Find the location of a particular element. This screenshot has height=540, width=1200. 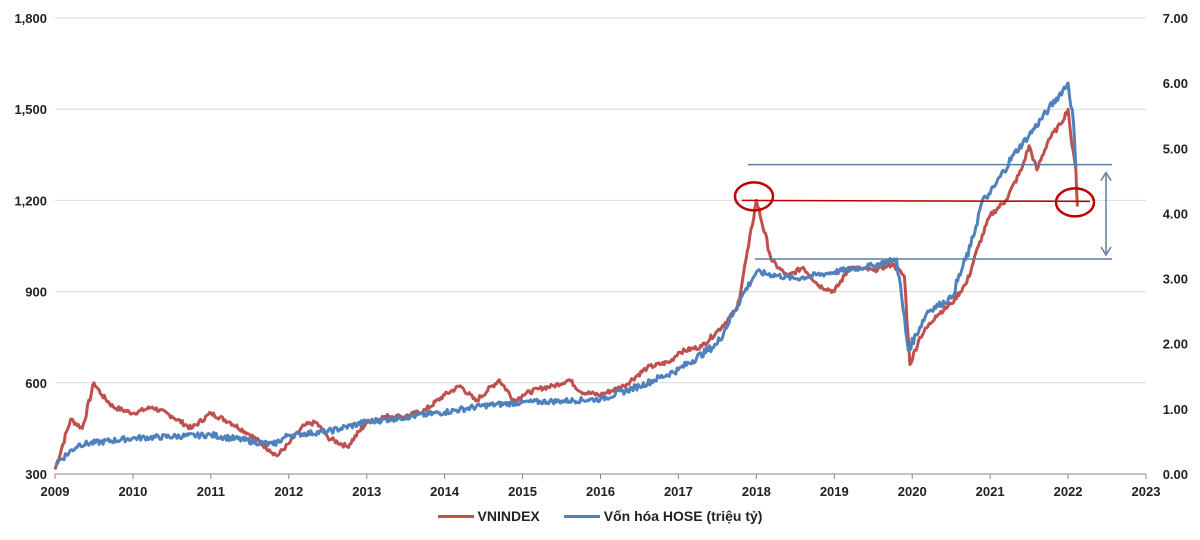

x-tick-label: 2023 is located at coordinates (1146, 491).